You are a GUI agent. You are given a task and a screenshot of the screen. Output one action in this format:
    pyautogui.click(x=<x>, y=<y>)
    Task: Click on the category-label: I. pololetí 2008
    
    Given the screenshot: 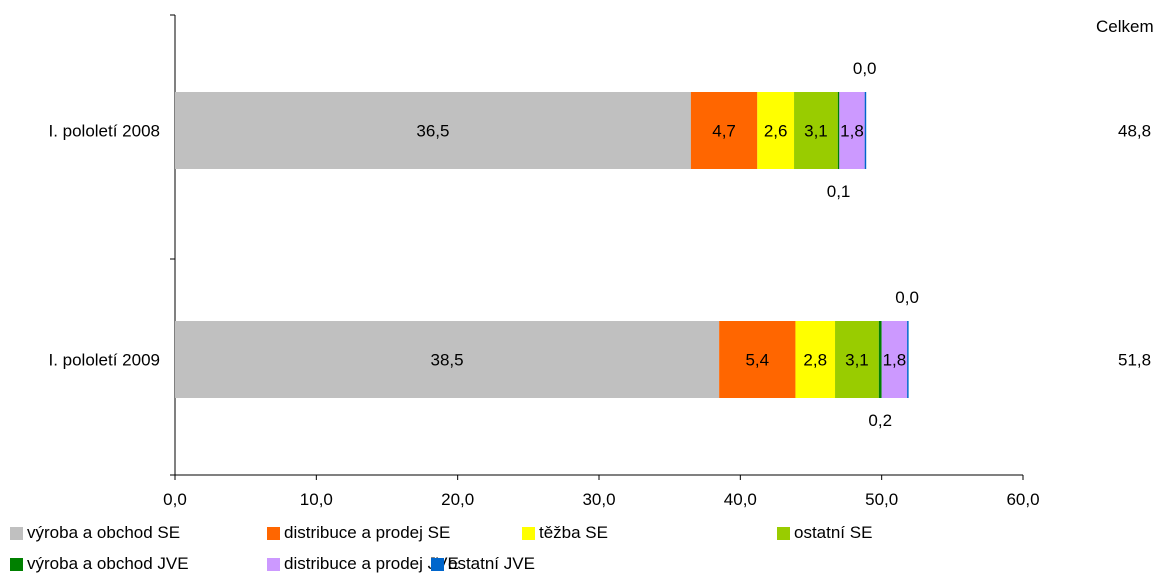 What is the action you would take?
    pyautogui.click(x=104, y=131)
    